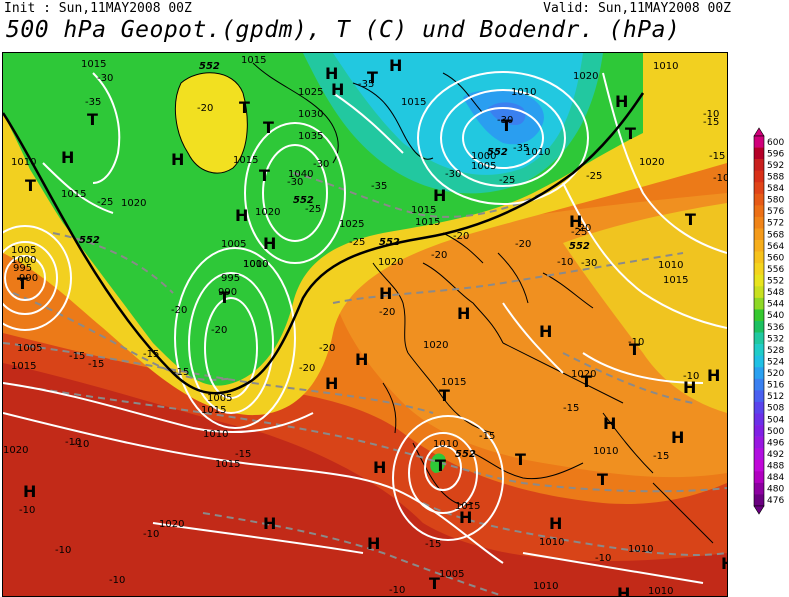 The image size is (789, 597). What do you see at coordinates (775, 432) in the screenshot?
I see `legend-label: 500` at bounding box center [775, 432].